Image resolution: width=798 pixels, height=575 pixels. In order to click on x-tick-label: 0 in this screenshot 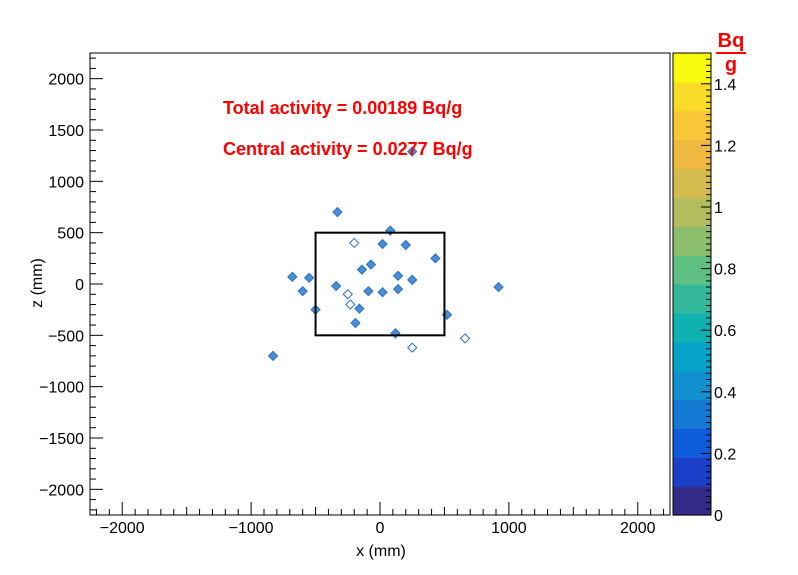, I will do `click(380, 528)`.